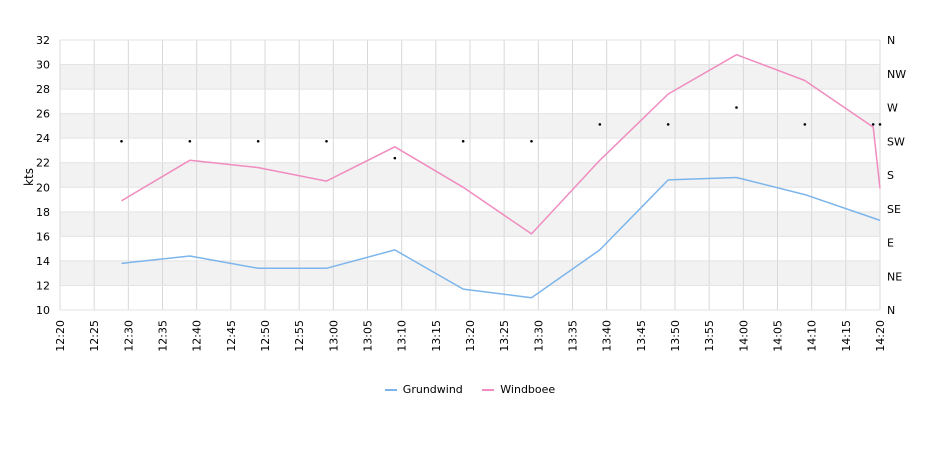 The image size is (940, 450). What do you see at coordinates (470, 389) in the screenshot?
I see `legend: Grundwind Windboee` at bounding box center [470, 389].